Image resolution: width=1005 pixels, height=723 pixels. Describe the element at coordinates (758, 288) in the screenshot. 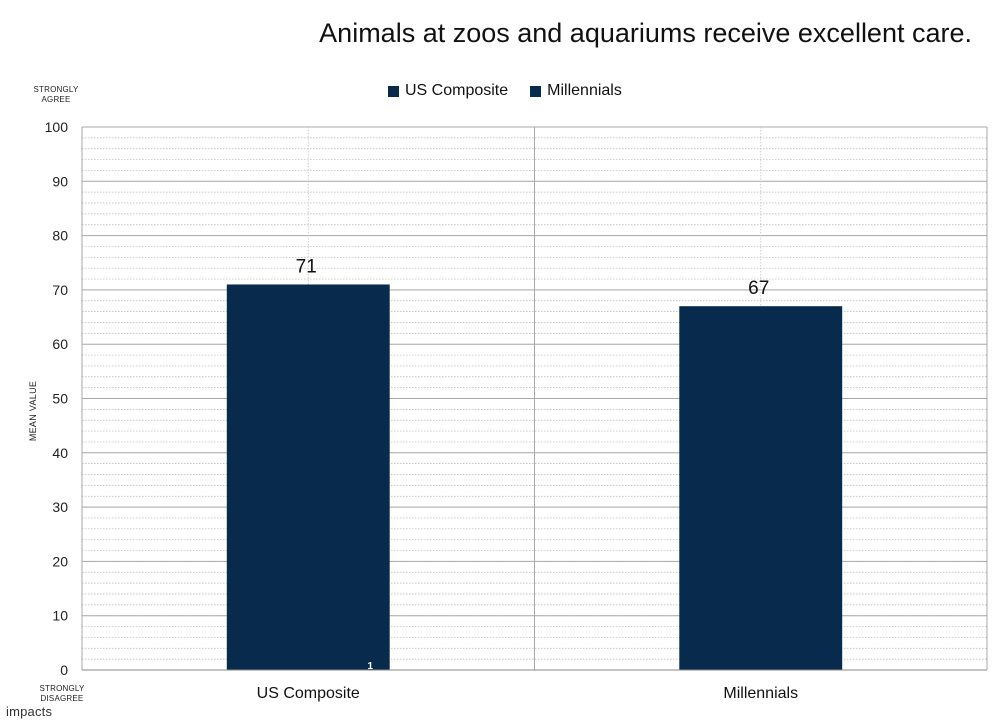

I see `data-label-1: 67` at that location.